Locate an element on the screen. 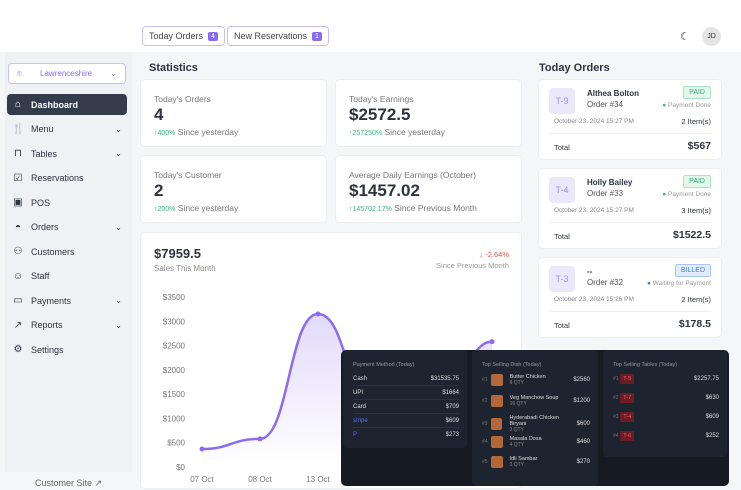 This screenshot has width=741, height=490. payment-method: Cash is located at coordinates (360, 379).